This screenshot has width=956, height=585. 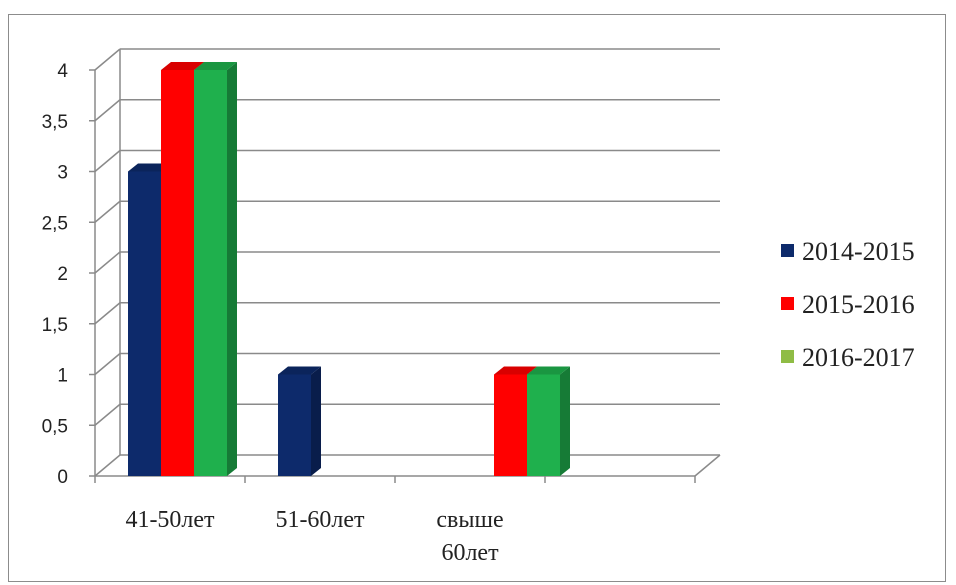 I want to click on legend-label: 2014-2015, so click(x=858, y=251).